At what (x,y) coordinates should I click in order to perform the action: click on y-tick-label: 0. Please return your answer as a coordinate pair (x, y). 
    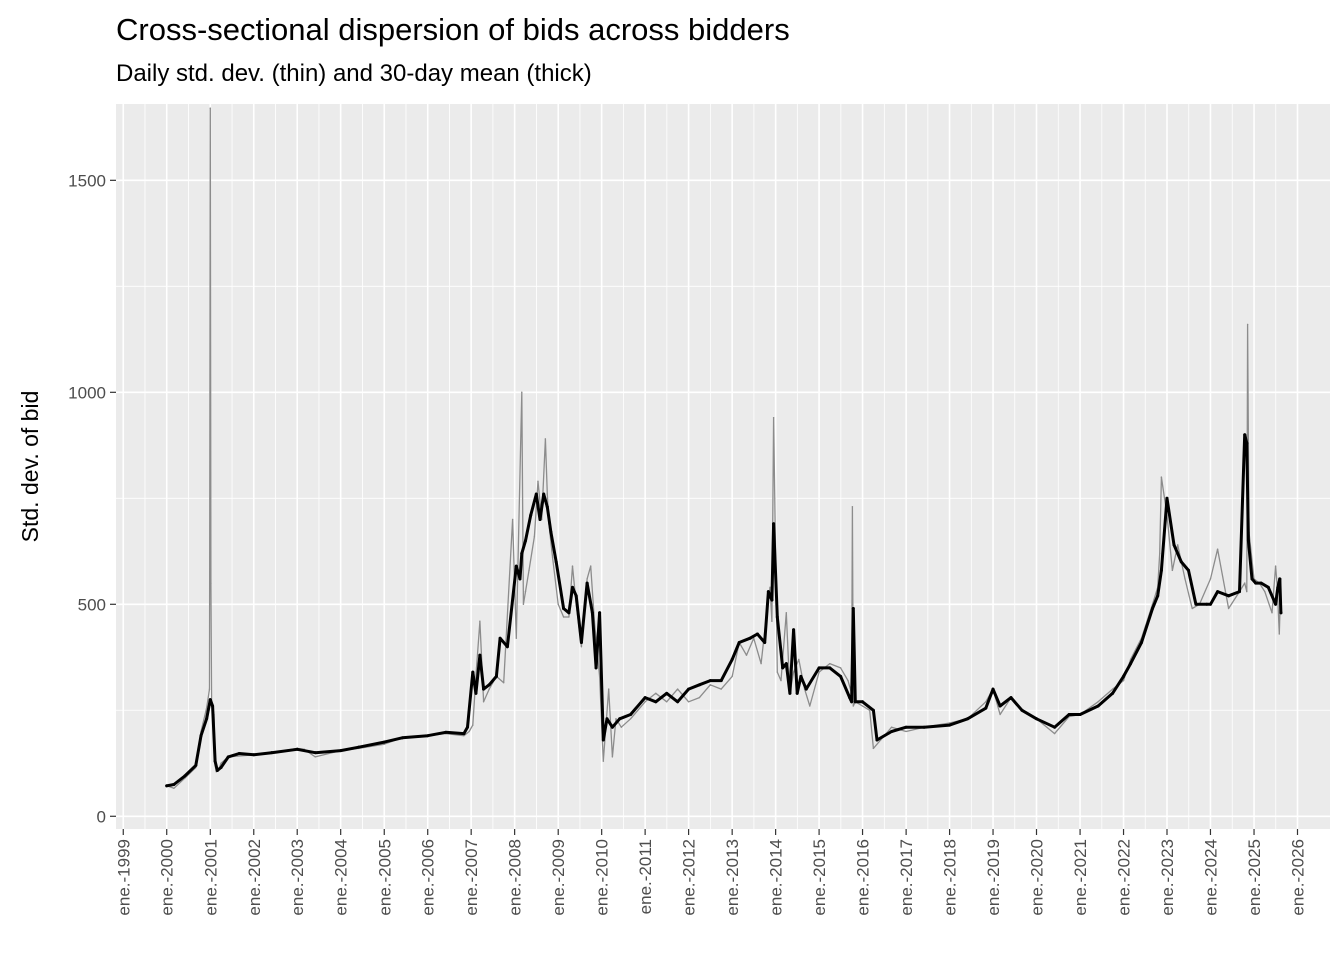
    Looking at the image, I should click on (101, 816).